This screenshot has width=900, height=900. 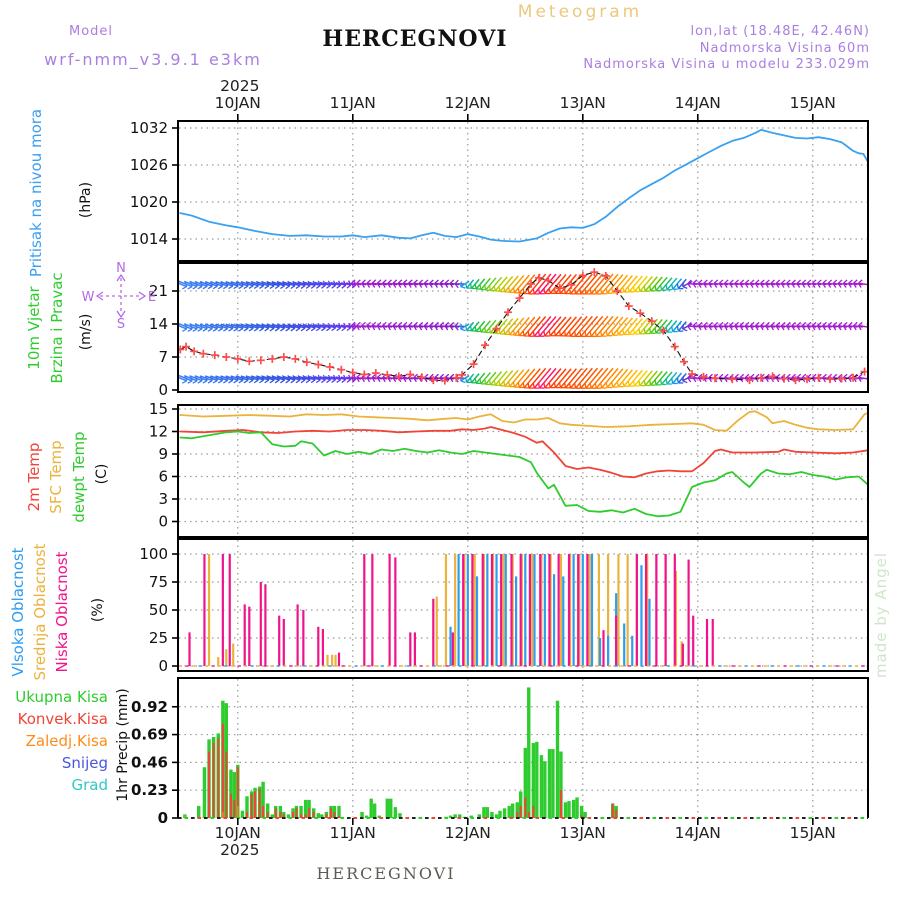 I want to click on temp-2m-legend: 2m Temp, so click(x=34, y=477).